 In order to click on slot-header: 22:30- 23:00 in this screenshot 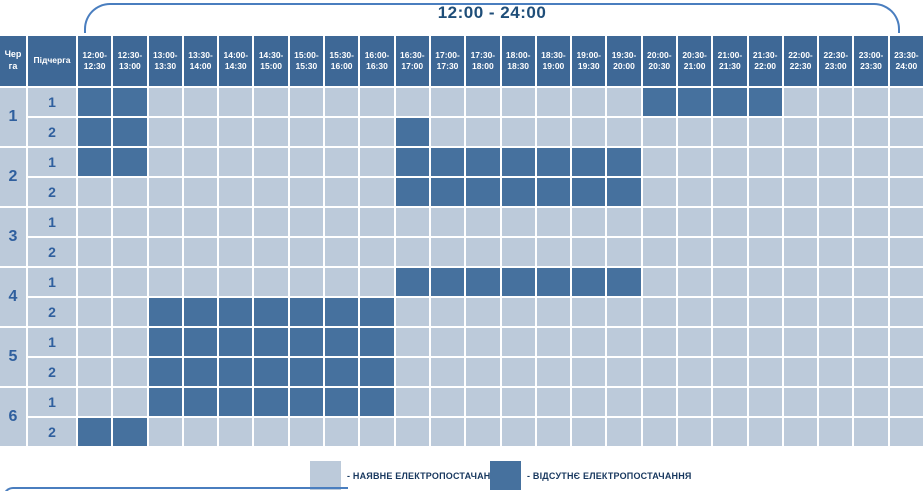, I will do `click(836, 61)`.